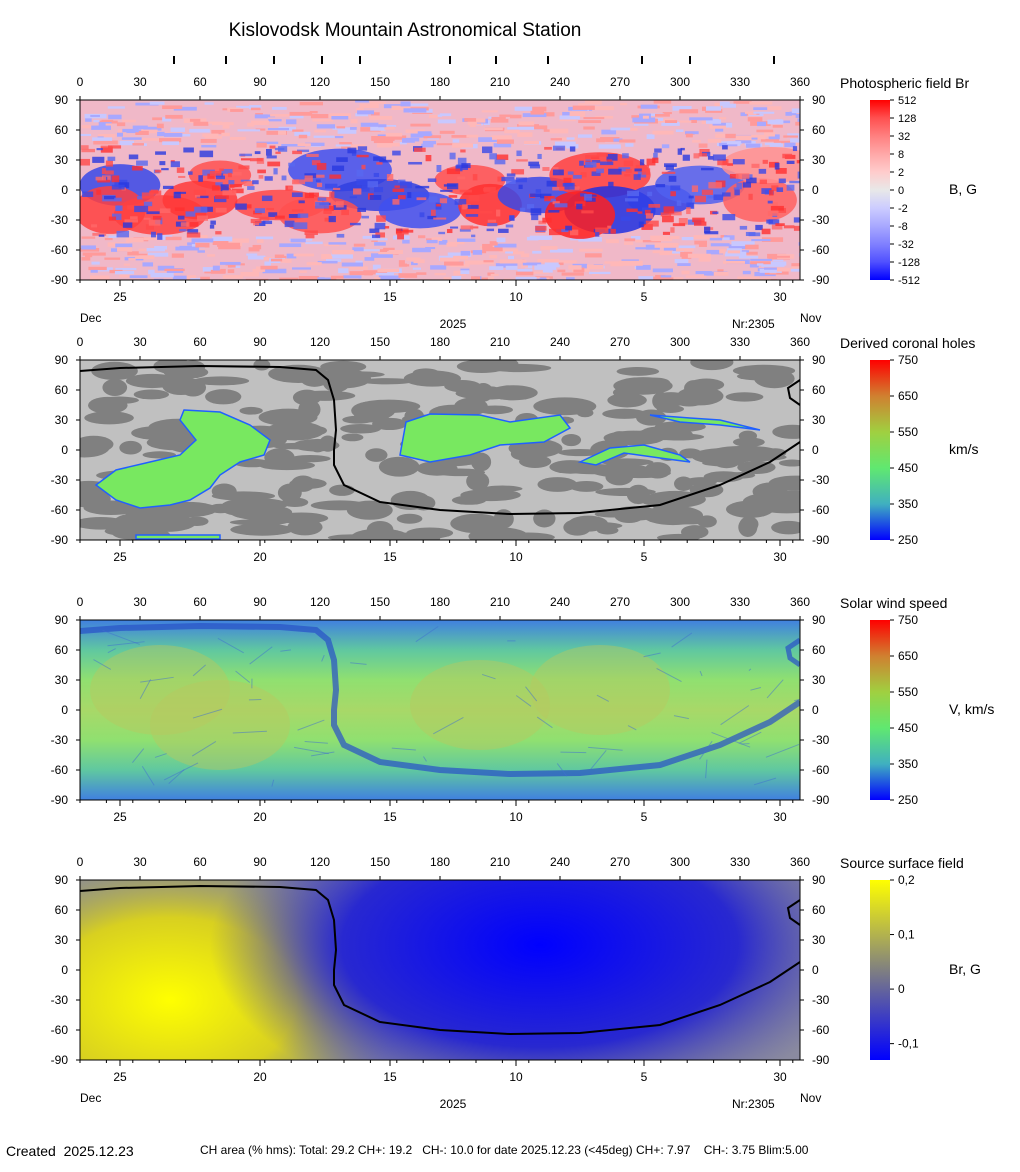 The image size is (1020, 1172). Describe the element at coordinates (440, 960) in the screenshot. I see `neutral-line` at that location.